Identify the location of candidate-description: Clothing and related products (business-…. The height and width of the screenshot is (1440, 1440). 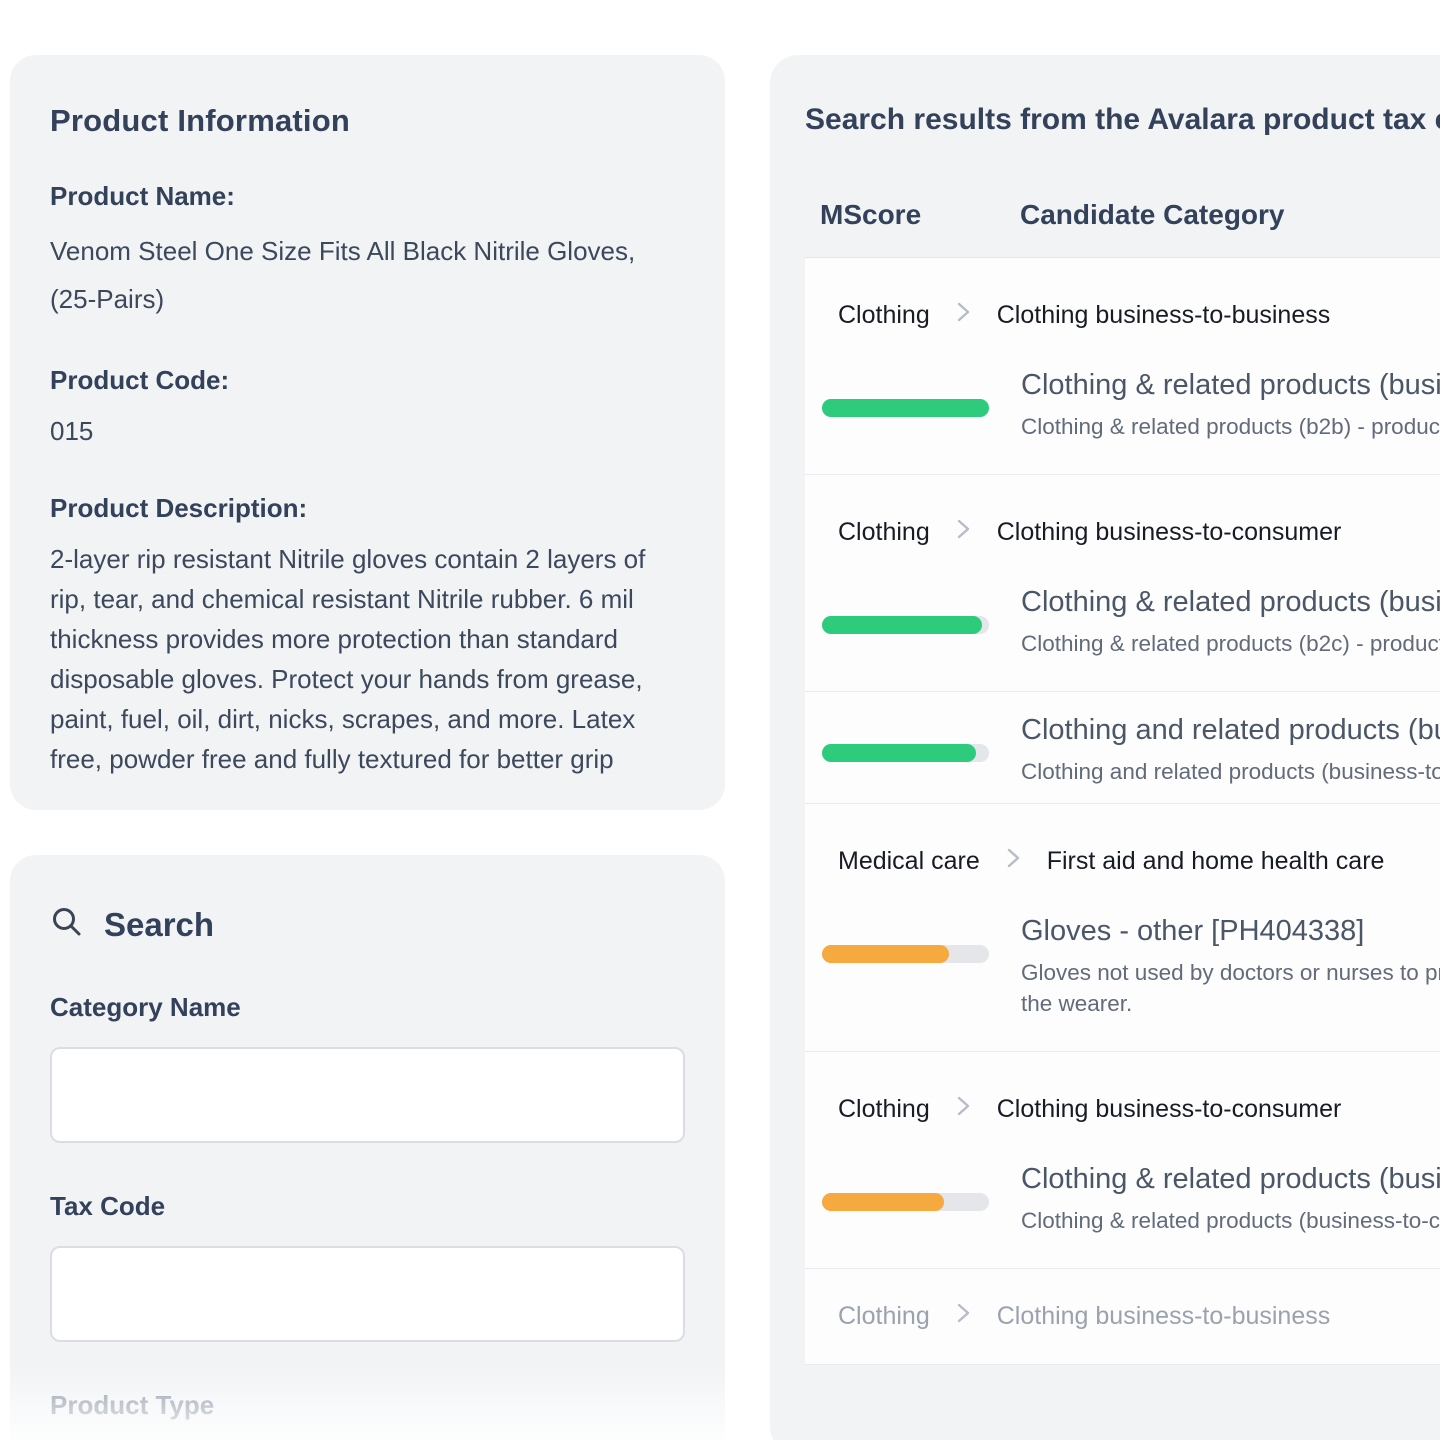
(1230, 771).